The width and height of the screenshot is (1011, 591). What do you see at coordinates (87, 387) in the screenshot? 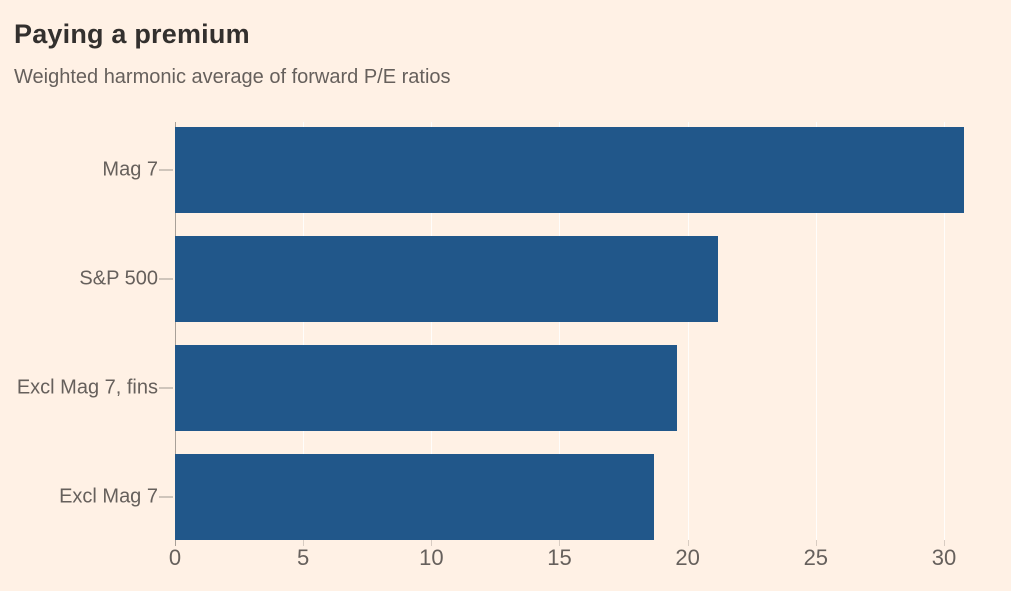
I see `category-label: Excl Mag 7, fins` at bounding box center [87, 387].